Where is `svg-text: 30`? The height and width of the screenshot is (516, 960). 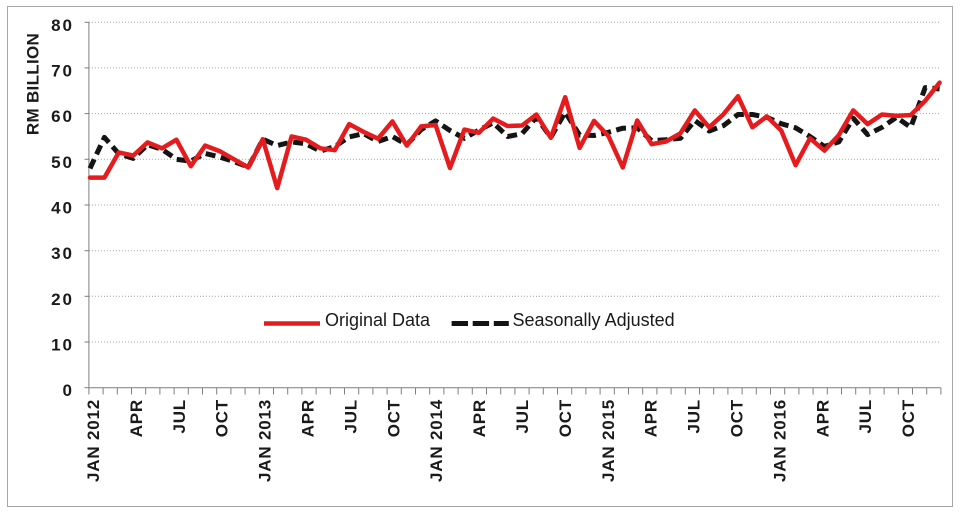
svg-text: 30 is located at coordinates (62, 253).